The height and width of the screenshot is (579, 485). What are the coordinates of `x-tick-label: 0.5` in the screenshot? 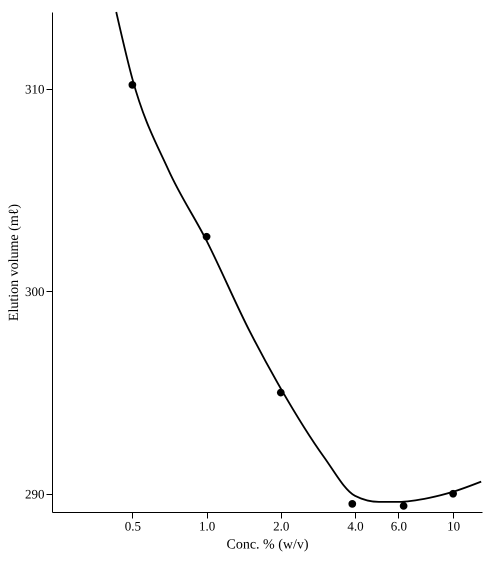 It's located at (132, 526).